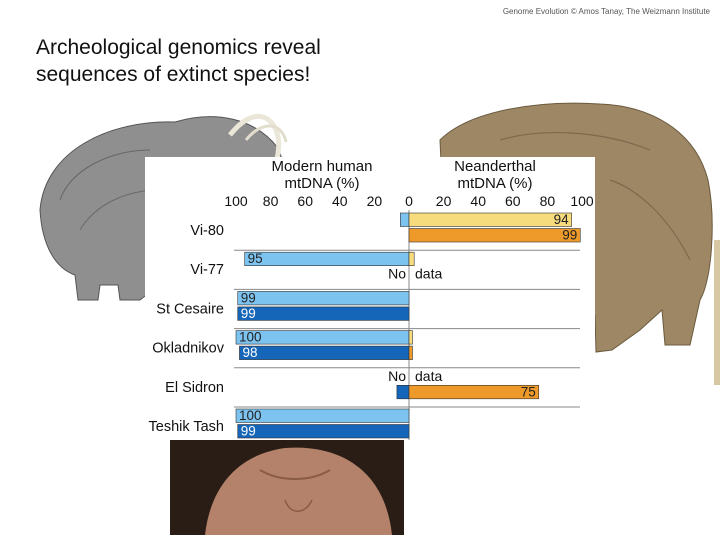  Describe the element at coordinates (255, 258) in the screenshot. I see `value-label: 95` at that location.